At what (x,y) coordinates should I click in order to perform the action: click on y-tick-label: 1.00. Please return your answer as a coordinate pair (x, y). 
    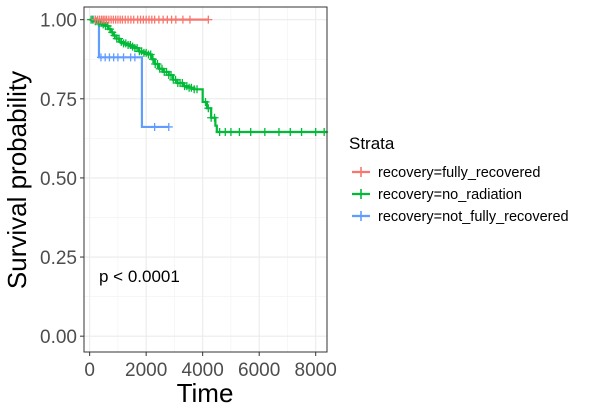
    Looking at the image, I should click on (58, 21).